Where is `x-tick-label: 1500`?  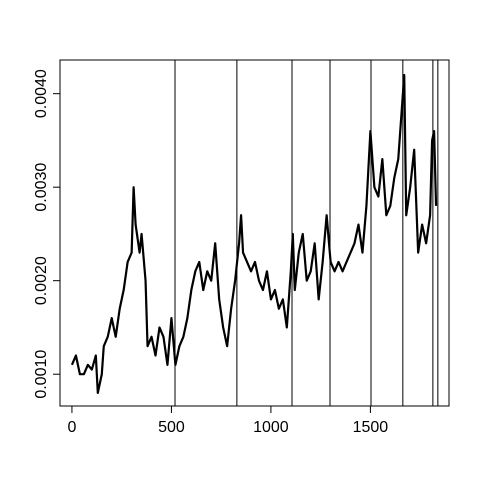
x-tick-label: 1500 is located at coordinates (371, 427).